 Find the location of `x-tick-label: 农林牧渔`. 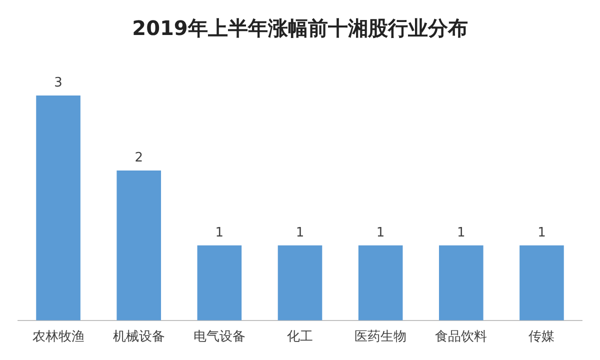

x-tick-label: 农林牧渔 is located at coordinates (58, 337).